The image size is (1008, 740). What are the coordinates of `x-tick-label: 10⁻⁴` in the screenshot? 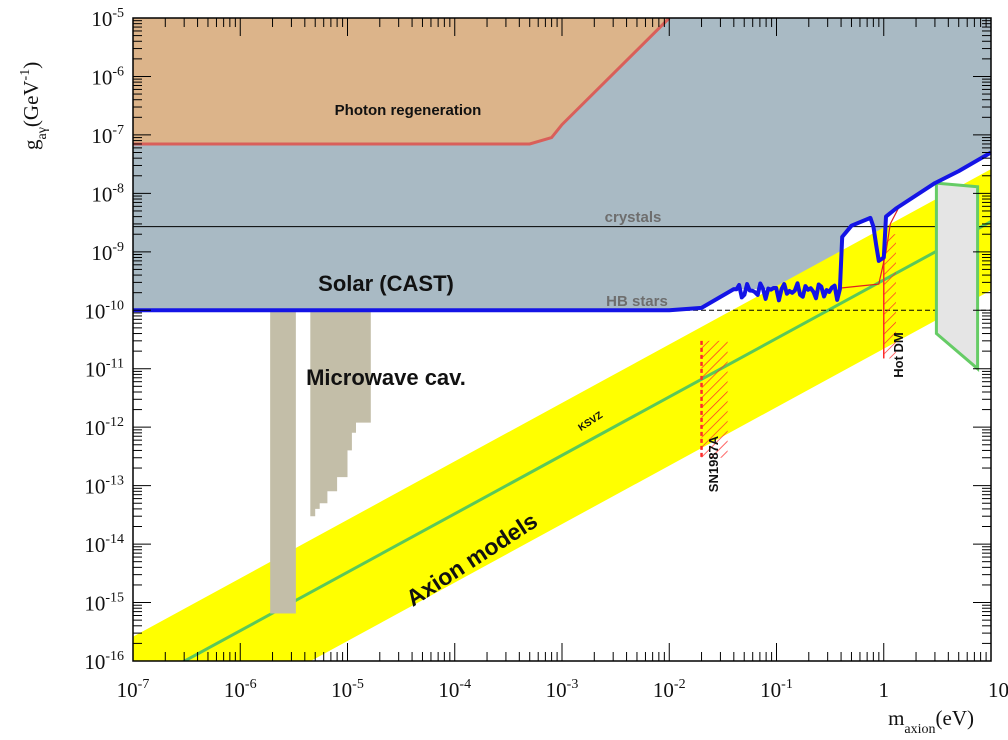 It's located at (454, 689).